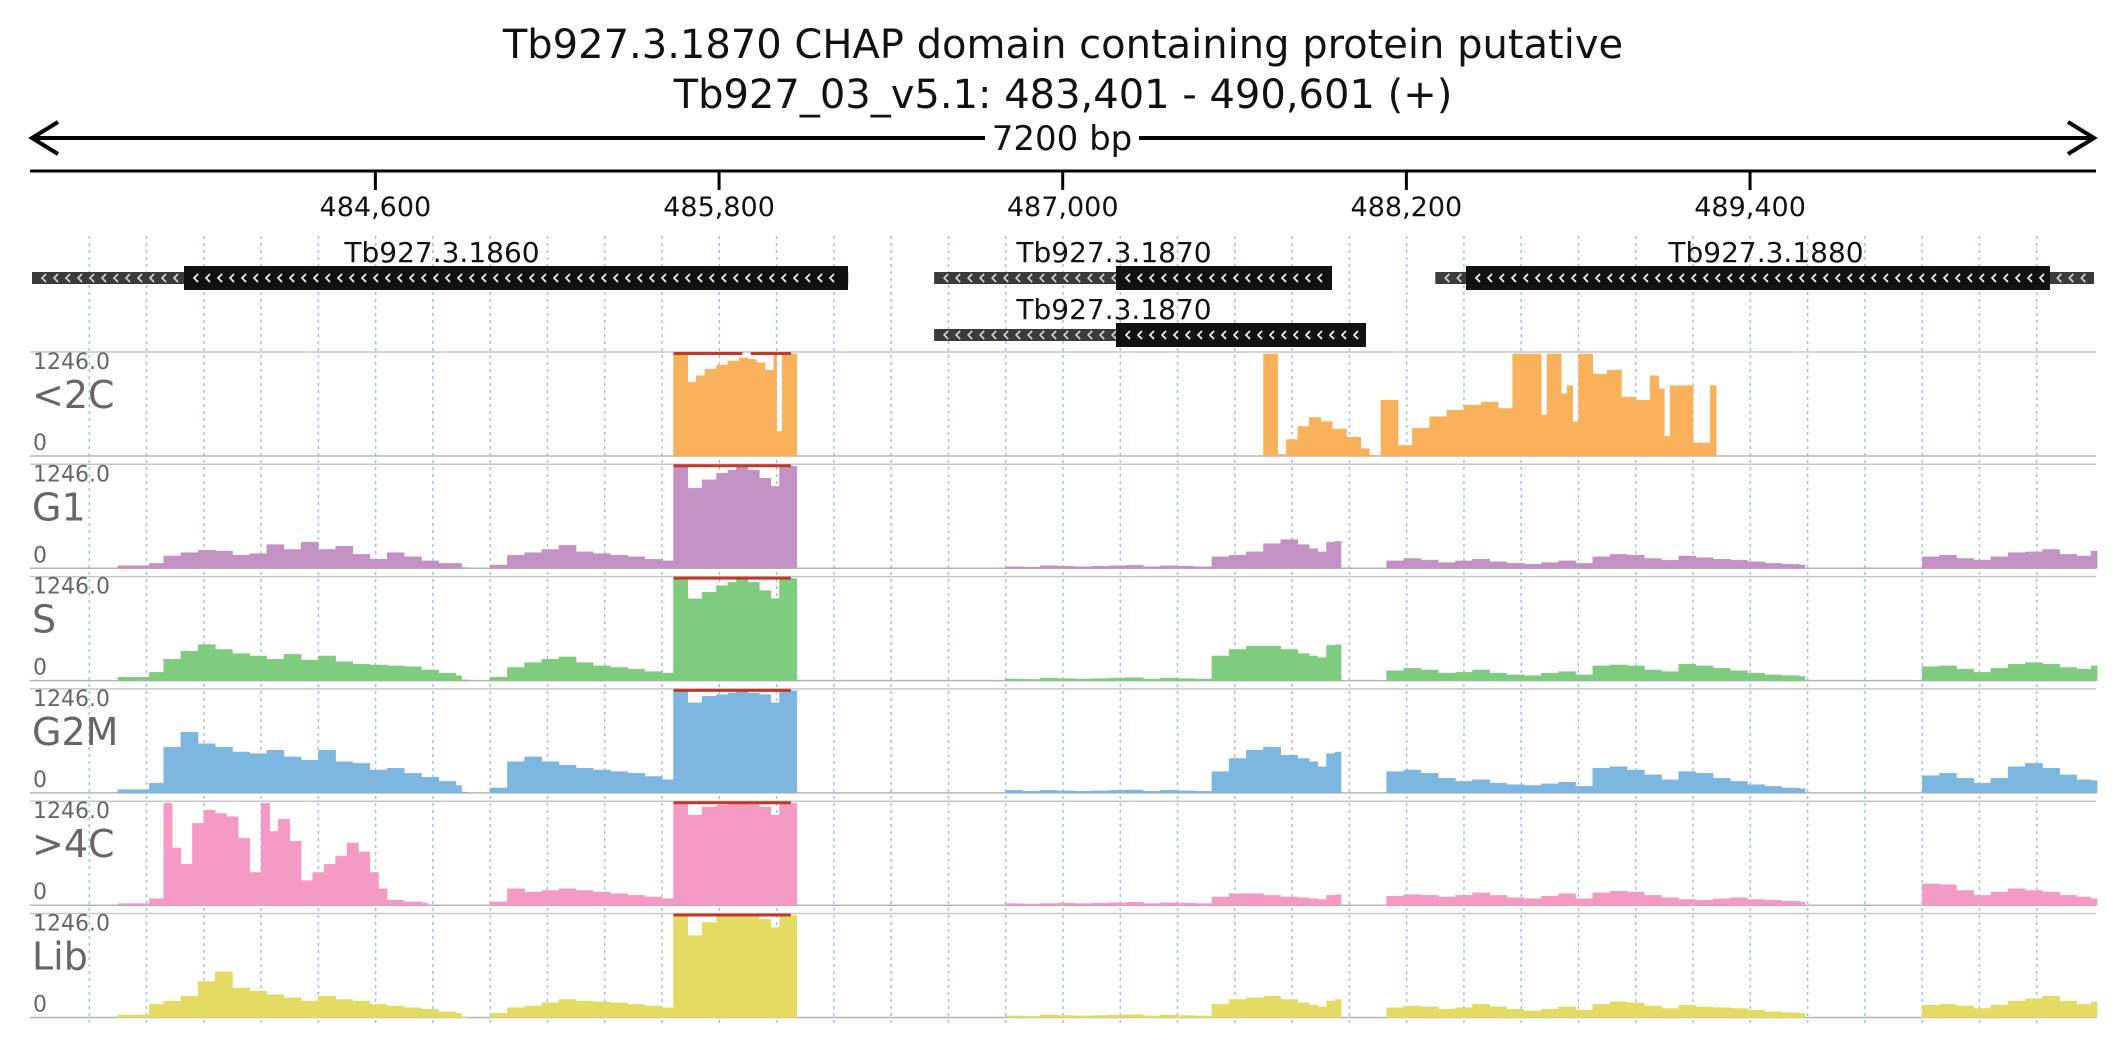  What do you see at coordinates (73, 844) in the screenshot?
I see `track-label: >4C` at bounding box center [73, 844].